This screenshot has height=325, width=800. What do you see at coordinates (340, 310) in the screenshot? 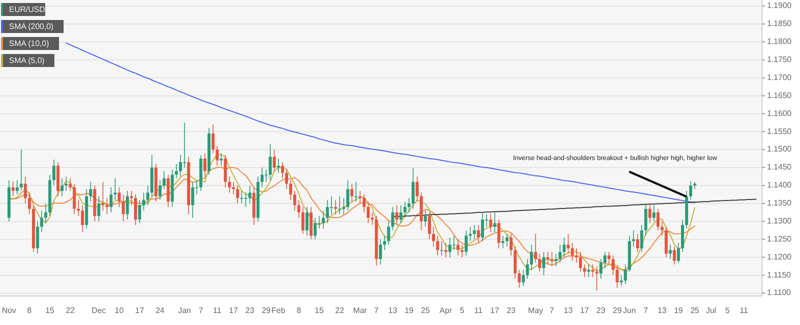
I see `x-tick-label: 22` at bounding box center [340, 310].